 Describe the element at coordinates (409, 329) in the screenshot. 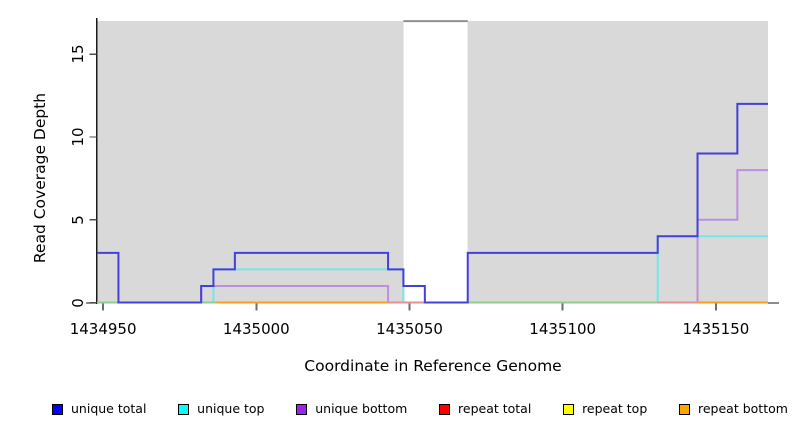

I see `x-tick-label: 1435050` at that location.